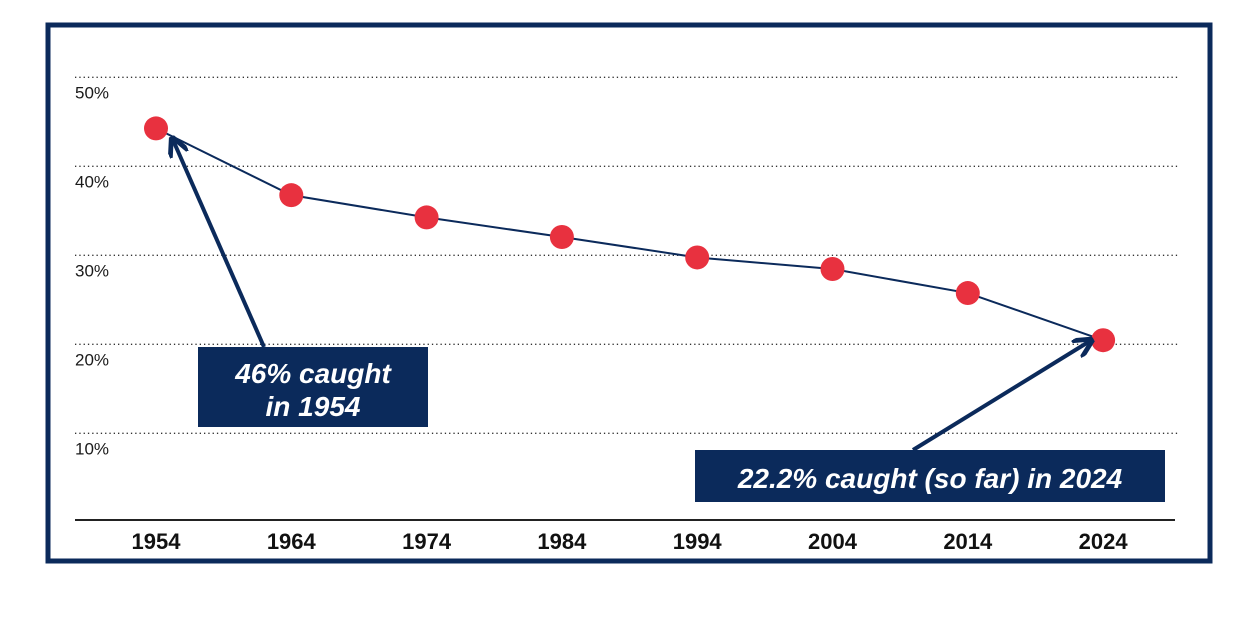 The width and height of the screenshot is (1250, 625). I want to click on callout-text: 46% caught, so click(313, 373).